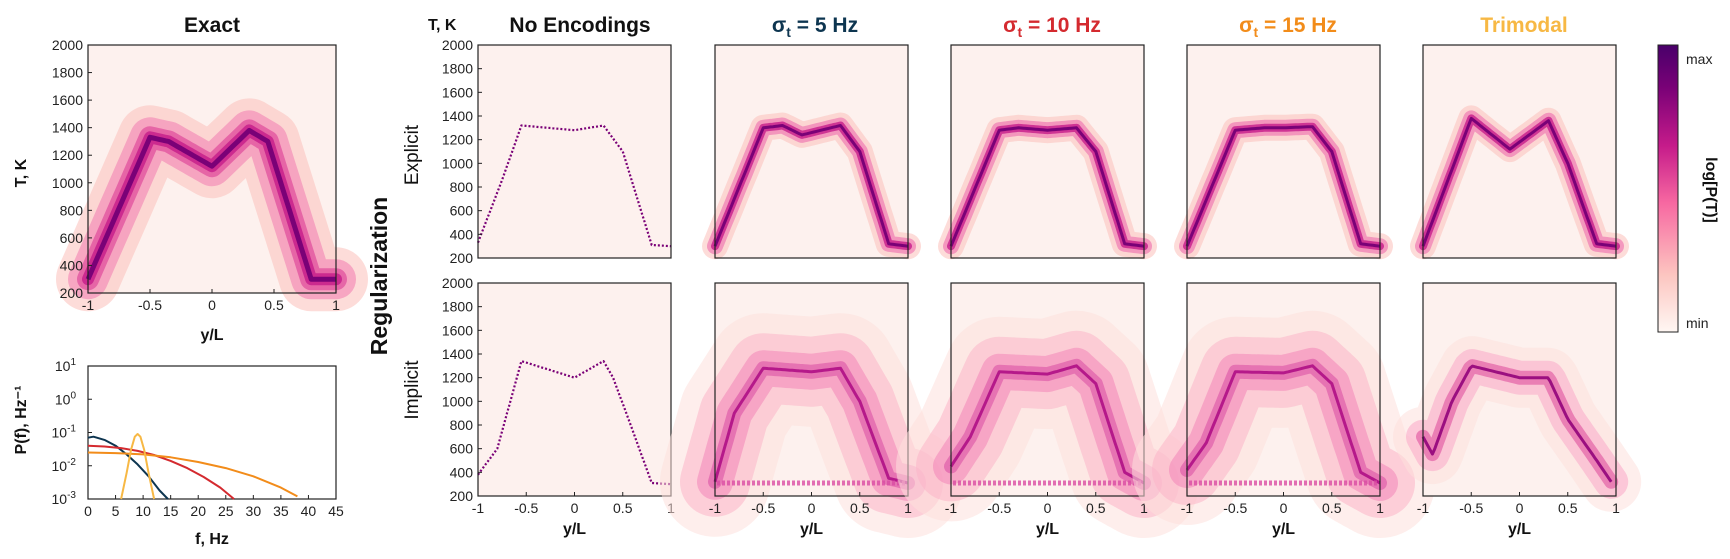 The width and height of the screenshot is (1730, 559). Describe the element at coordinates (66, 398) in the screenshot. I see `psd-ytick-label: 10⁰` at that location.